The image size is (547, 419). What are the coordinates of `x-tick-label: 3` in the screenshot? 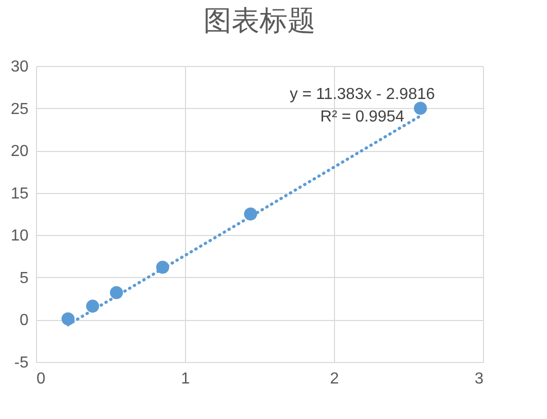 It's located at (479, 379).